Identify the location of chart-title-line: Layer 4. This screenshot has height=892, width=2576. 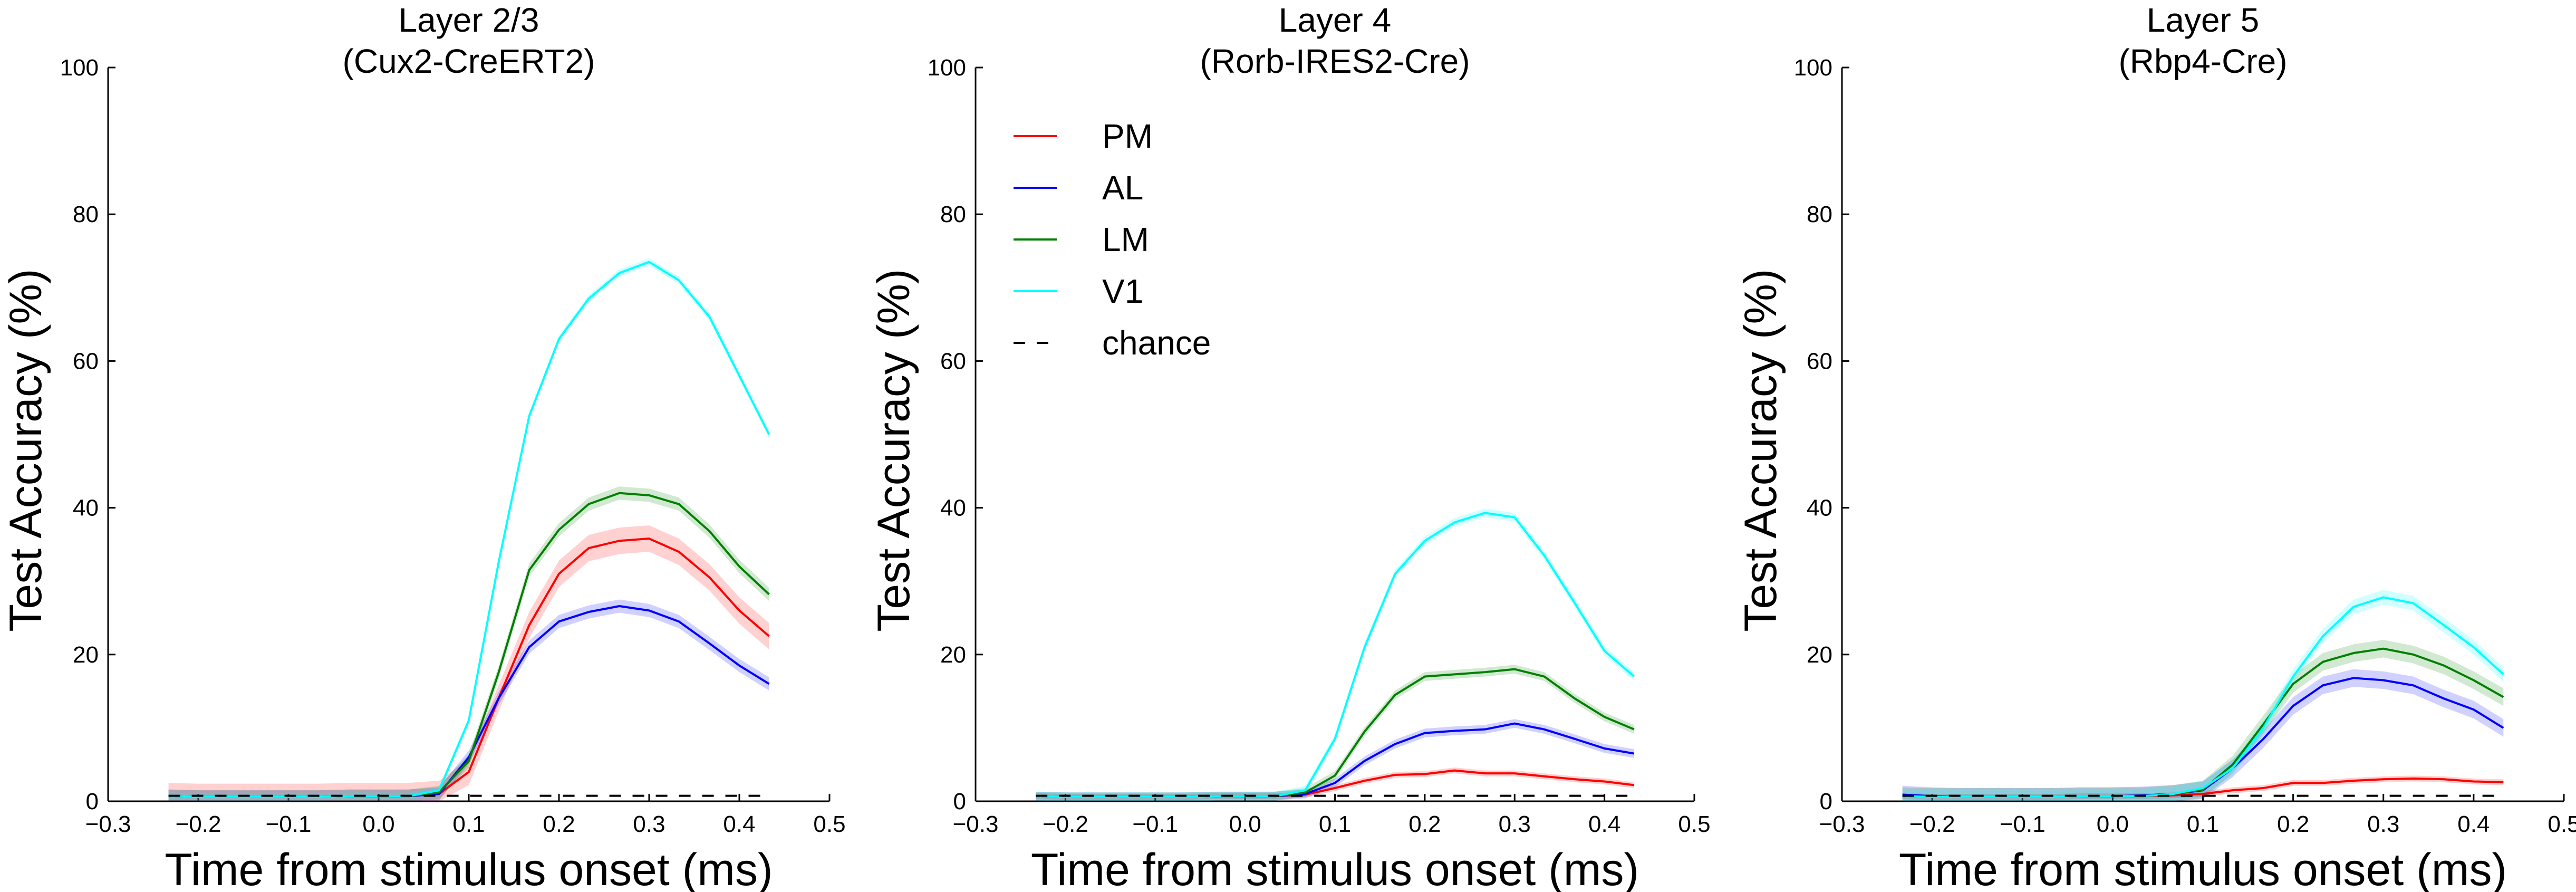
(1335, 20).